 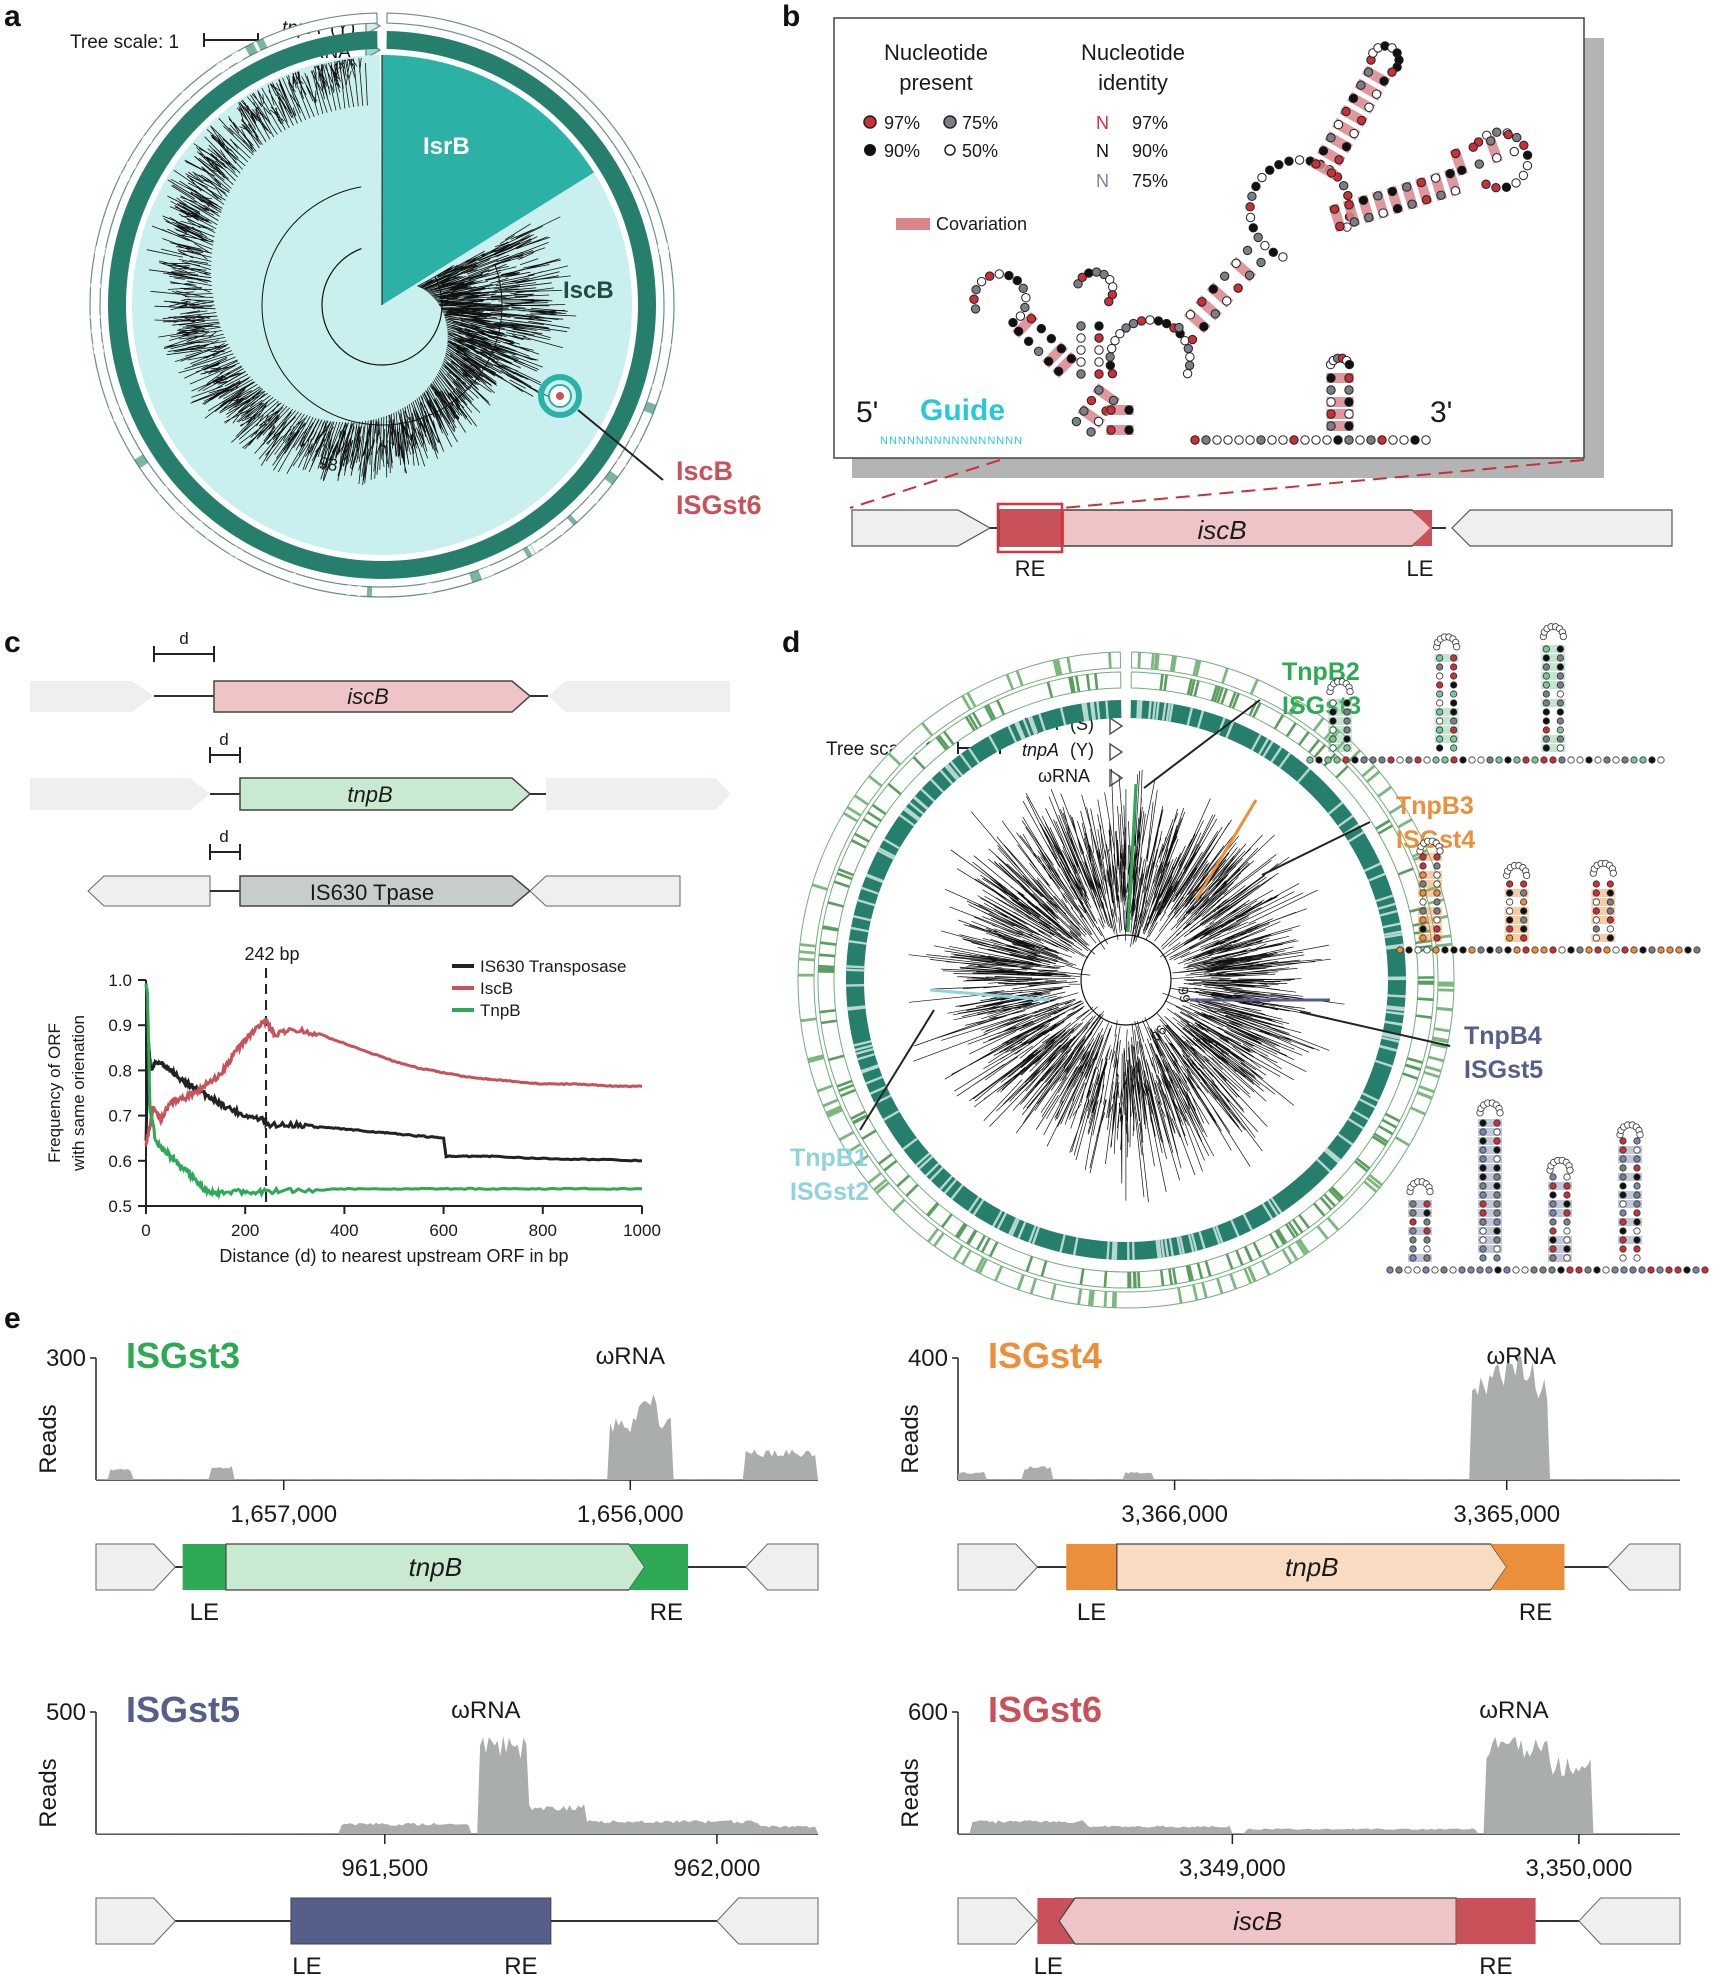 I want to click on panel-label-d: d, so click(x=791, y=642).